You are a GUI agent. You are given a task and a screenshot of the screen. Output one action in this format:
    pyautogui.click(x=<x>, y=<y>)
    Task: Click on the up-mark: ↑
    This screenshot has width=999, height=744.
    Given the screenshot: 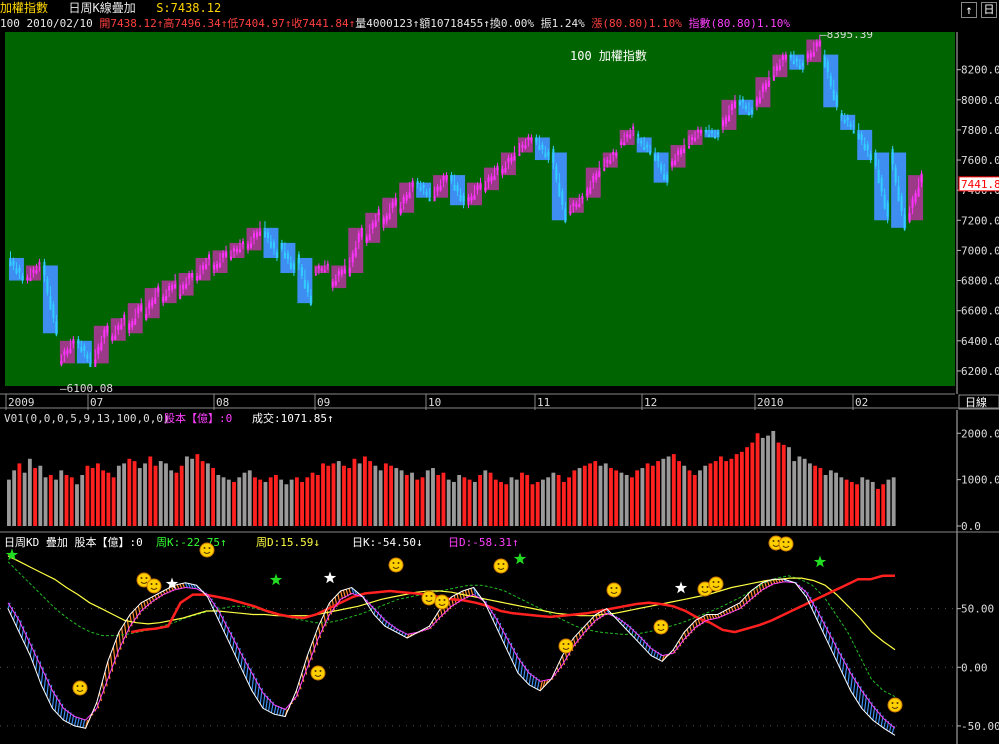 What is the action you would take?
    pyautogui.click(x=288, y=23)
    